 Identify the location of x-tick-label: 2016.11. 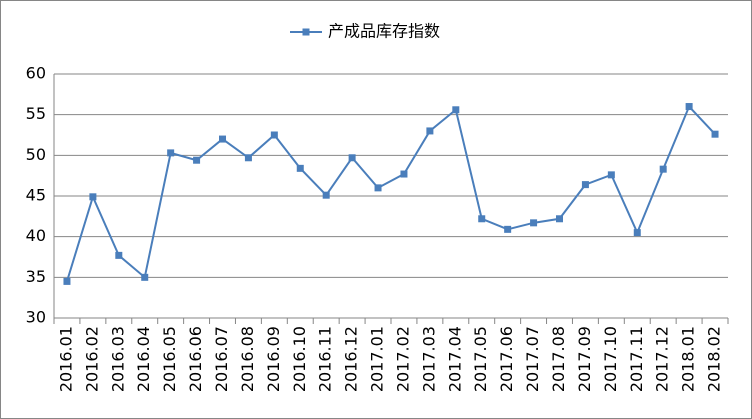
(325, 359).